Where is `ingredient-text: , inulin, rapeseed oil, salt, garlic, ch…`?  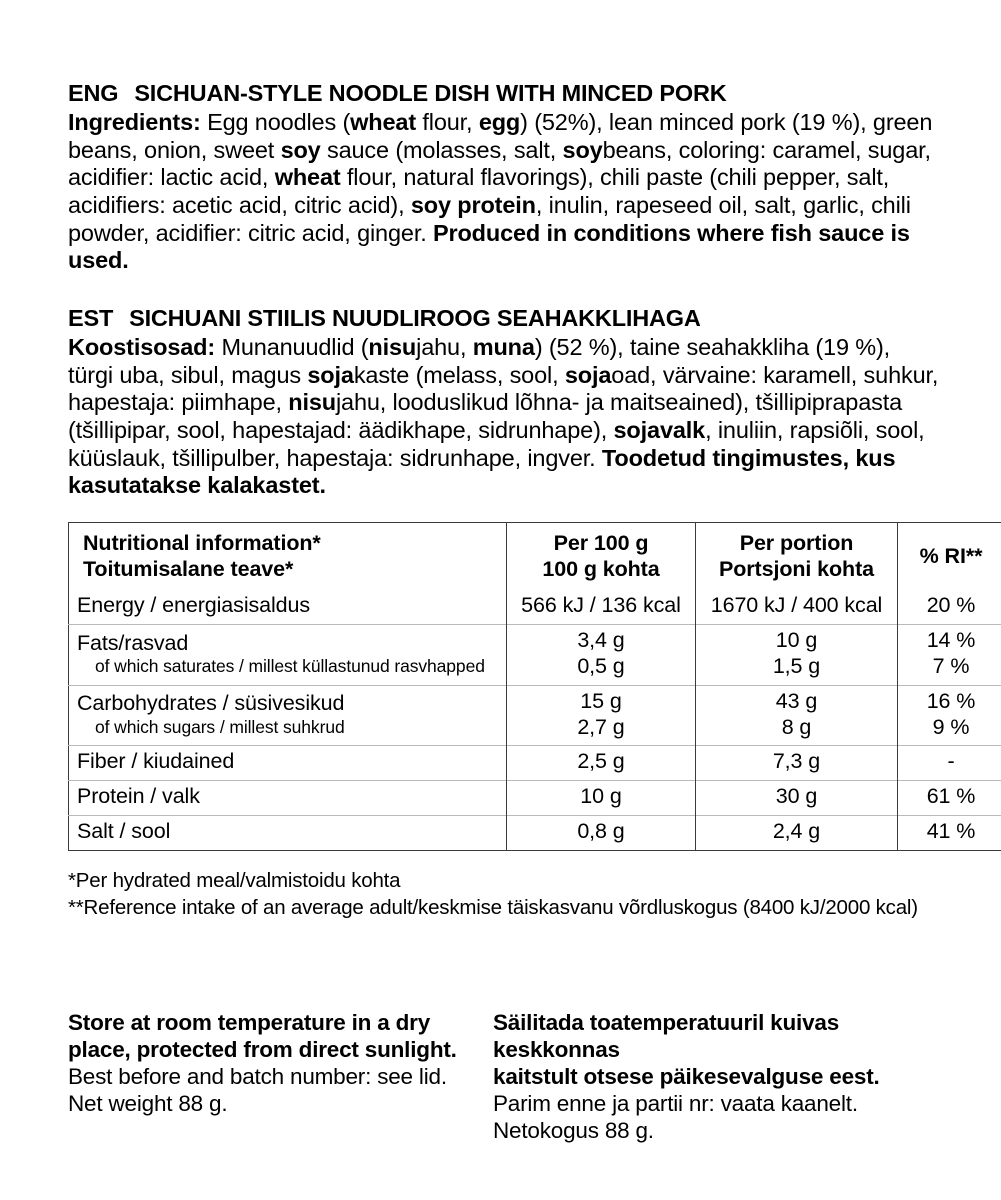
ingredient-text: , inulin, rapeseed oil, salt, garlic, ch… is located at coordinates (489, 219).